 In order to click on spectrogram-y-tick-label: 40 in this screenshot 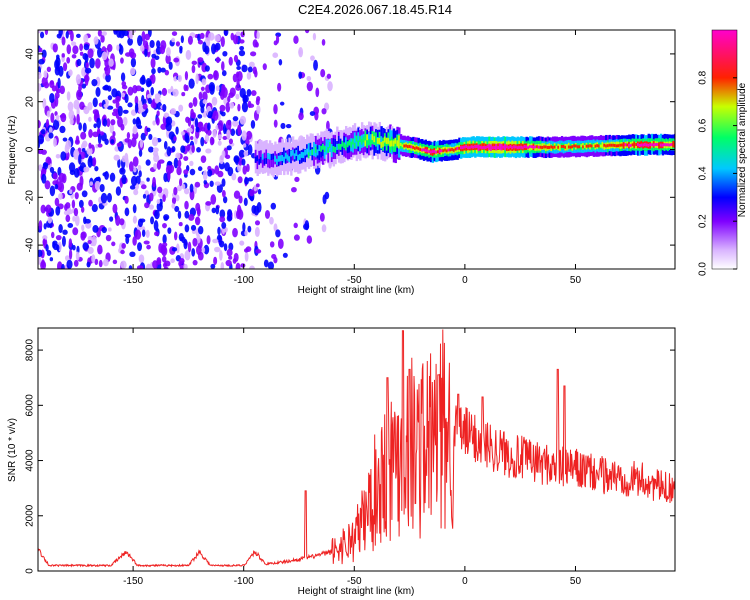, I will do `click(30, 54)`.